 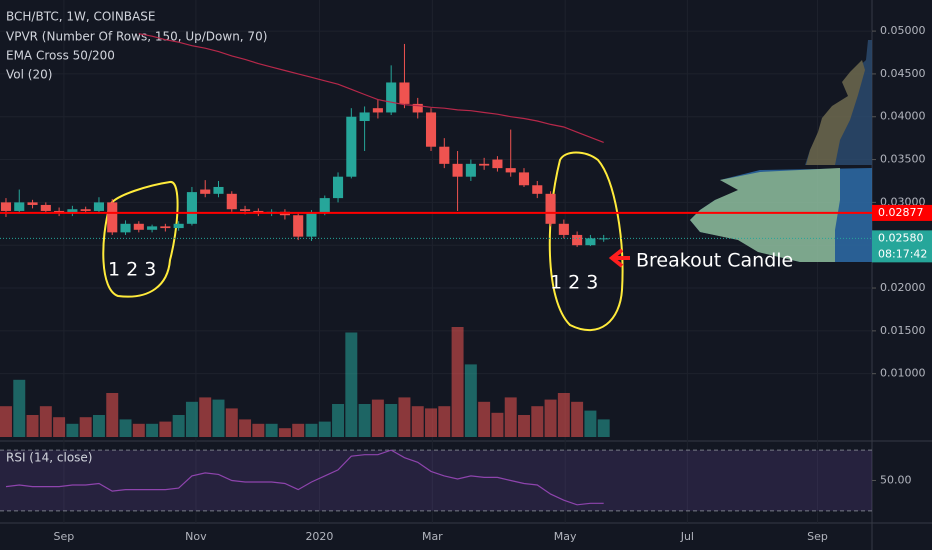 I want to click on price-label: 0.02580, so click(x=901, y=237).